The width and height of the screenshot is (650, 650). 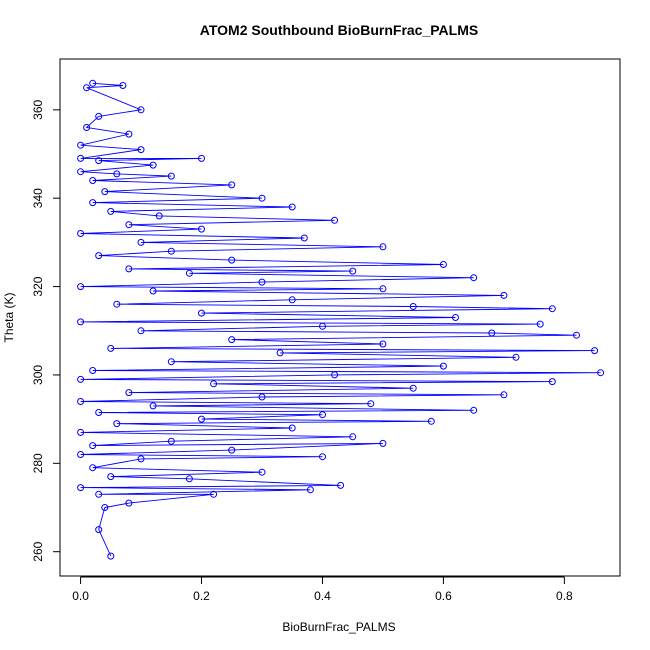 I want to click on chart-title: ATOM2 Southbound BioBurnFrac_PALMS, so click(x=339, y=30).